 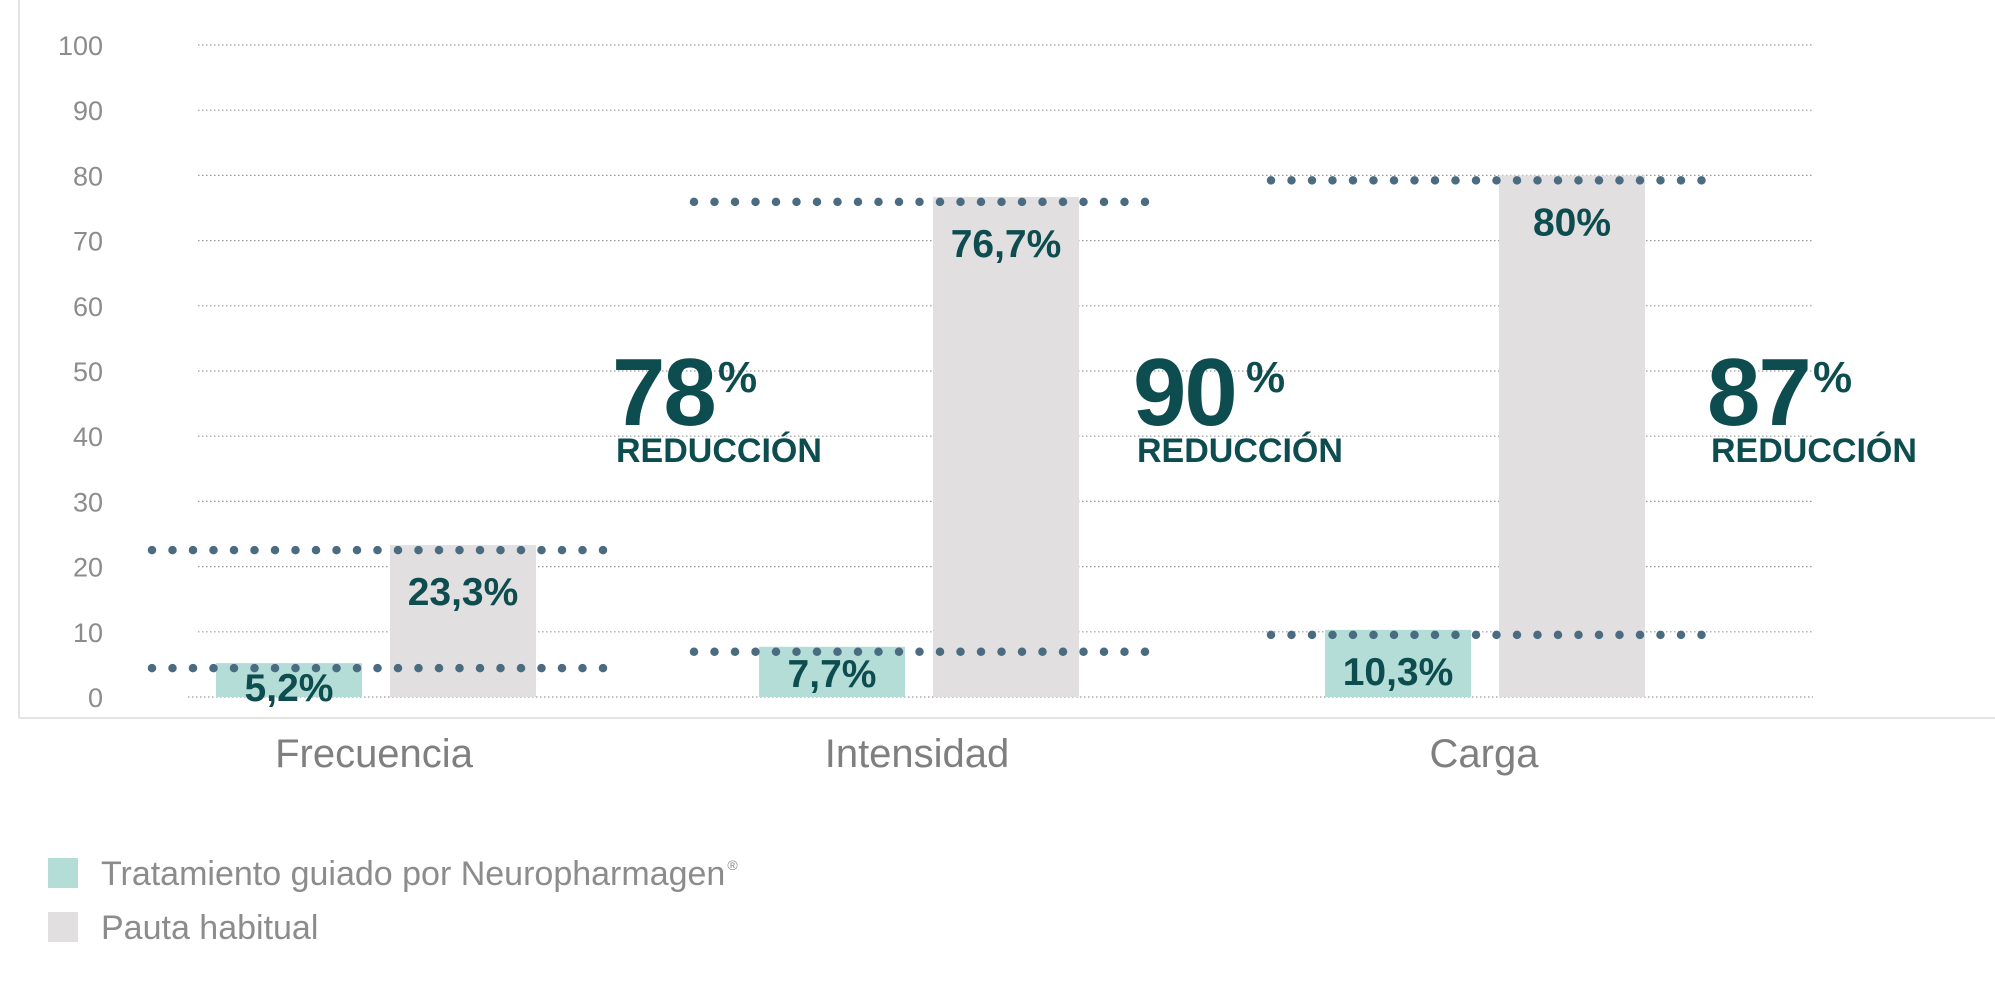 I want to click on reduction-value: 87, so click(x=1758, y=392).